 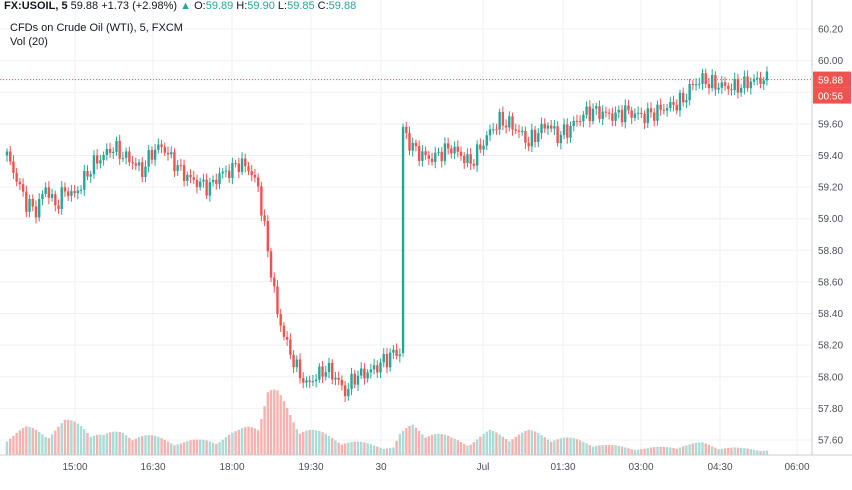 I want to click on time-tick-label: 19:30, so click(x=310, y=467).